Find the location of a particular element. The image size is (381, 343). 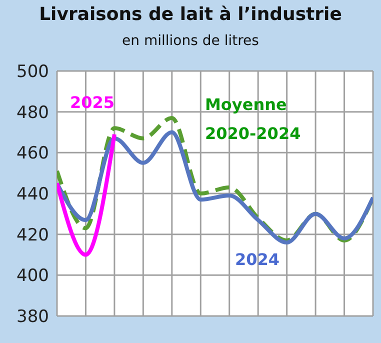

y-tick-label: 440 is located at coordinates (32, 194).